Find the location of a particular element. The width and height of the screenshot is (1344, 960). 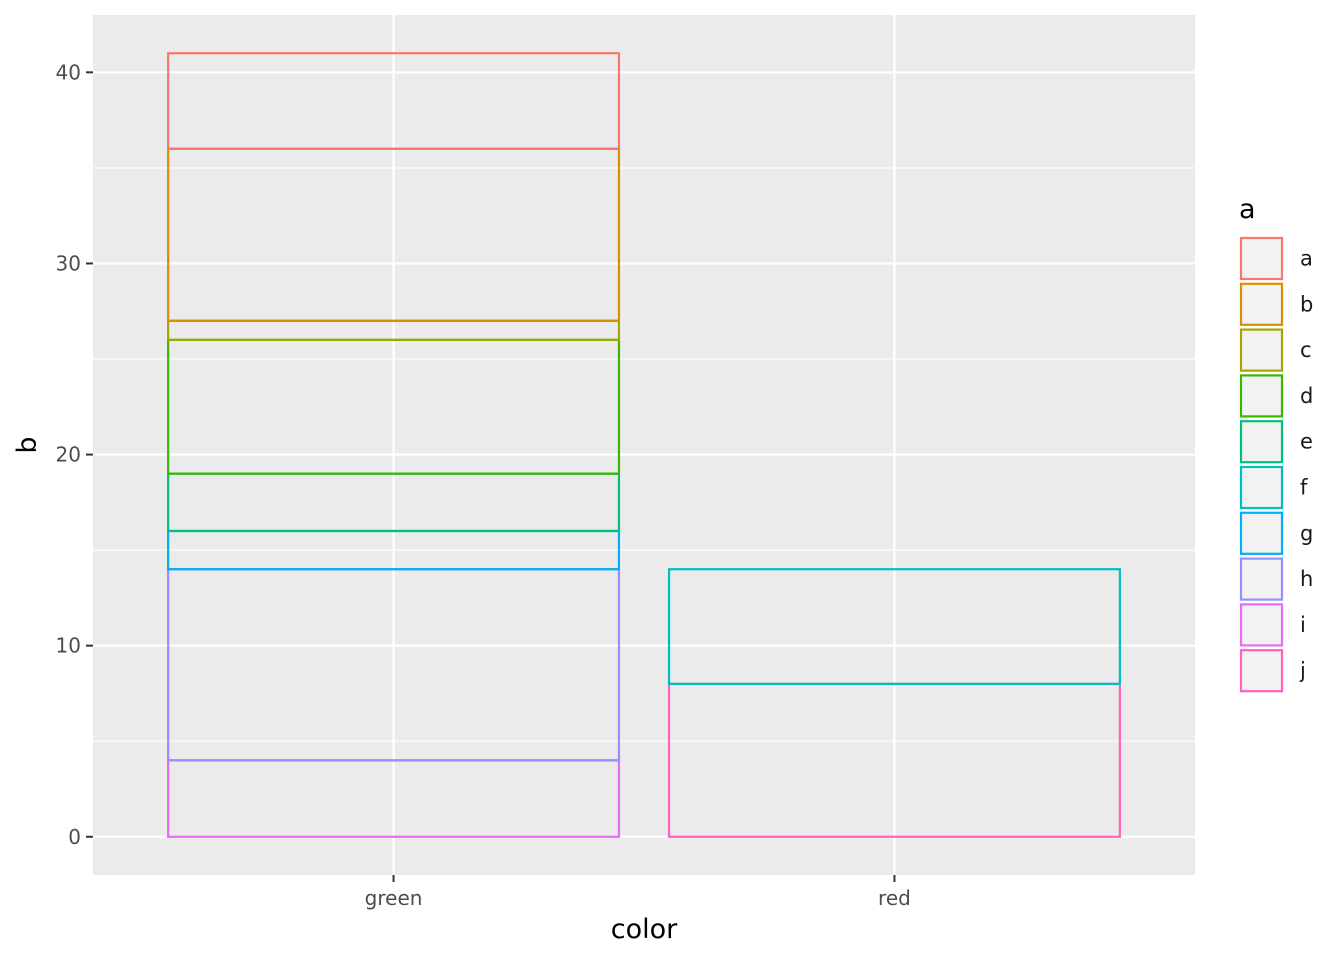

y-tick-label: 20 is located at coordinates (68, 455).